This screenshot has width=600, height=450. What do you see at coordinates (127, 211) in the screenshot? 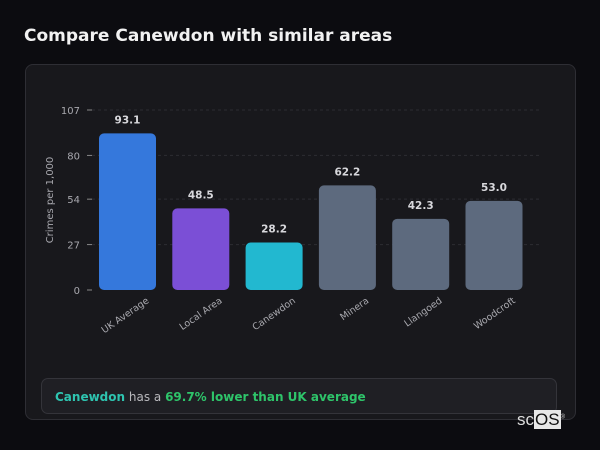
I see `bar-uk-average` at bounding box center [127, 211].